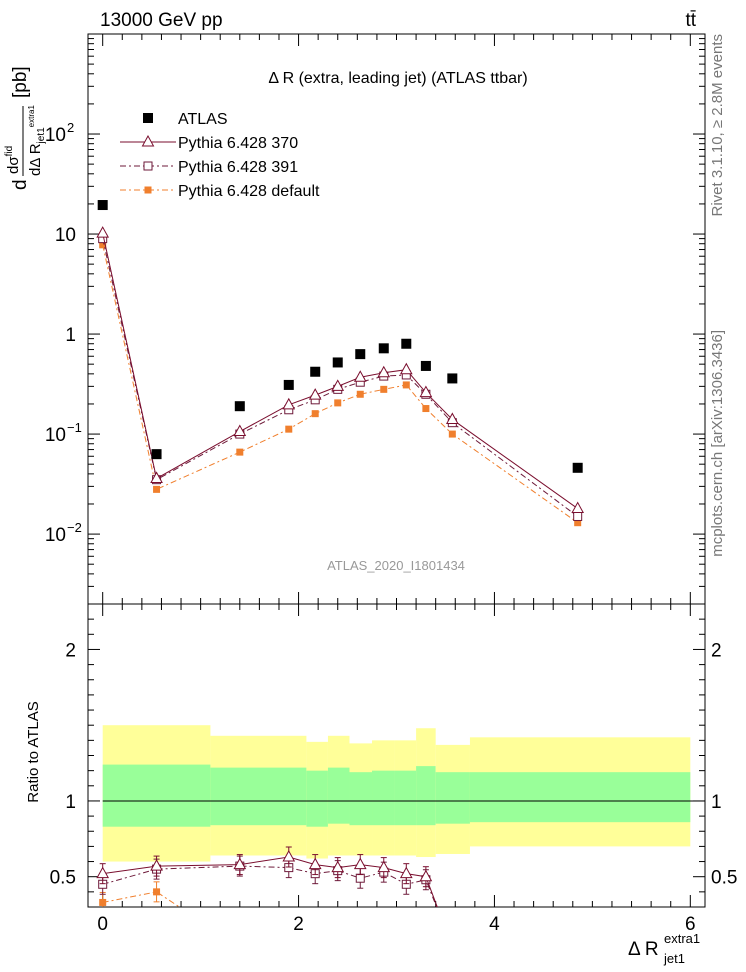  What do you see at coordinates (249, 191) in the screenshot?
I see `legend-entry-label: Pythia 6.428 default` at bounding box center [249, 191].